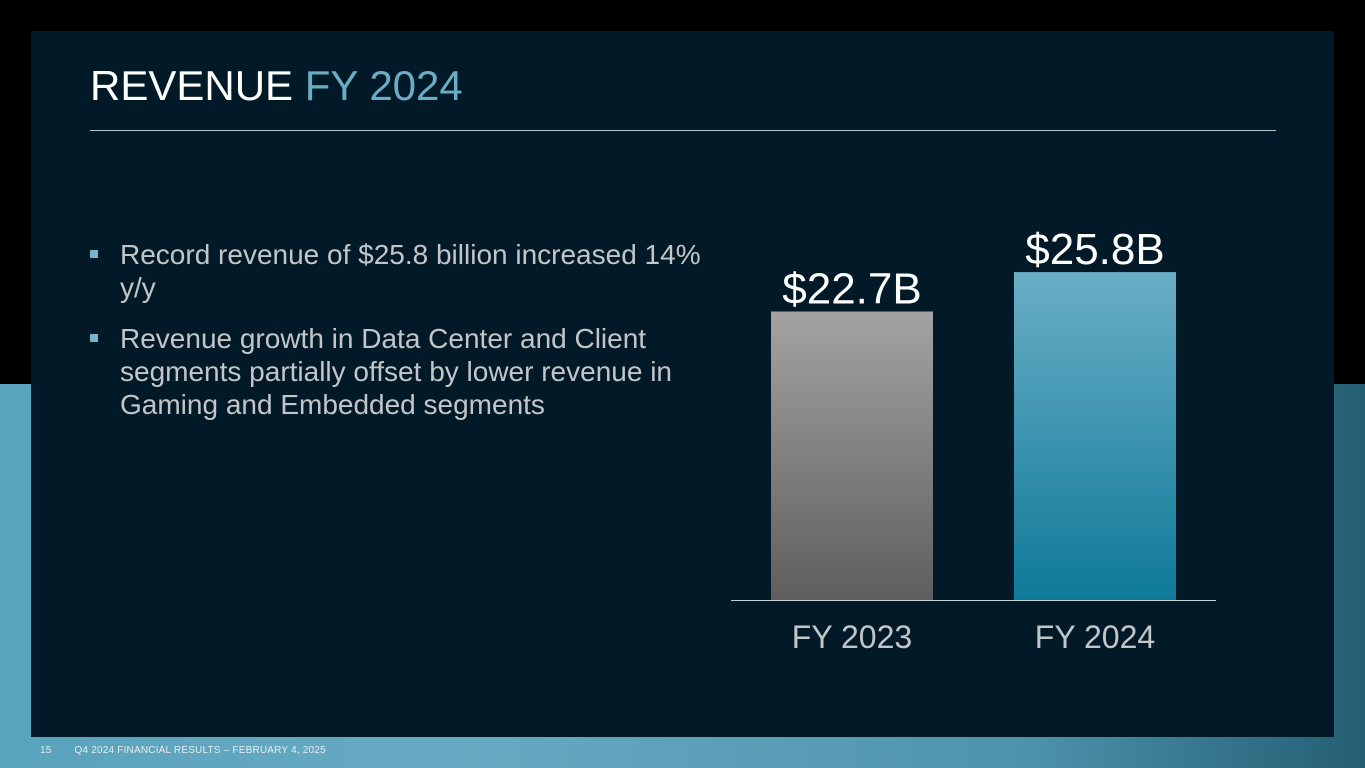  Describe the element at coordinates (1094, 249) in the screenshot. I see `data-label: $25.8B` at that location.